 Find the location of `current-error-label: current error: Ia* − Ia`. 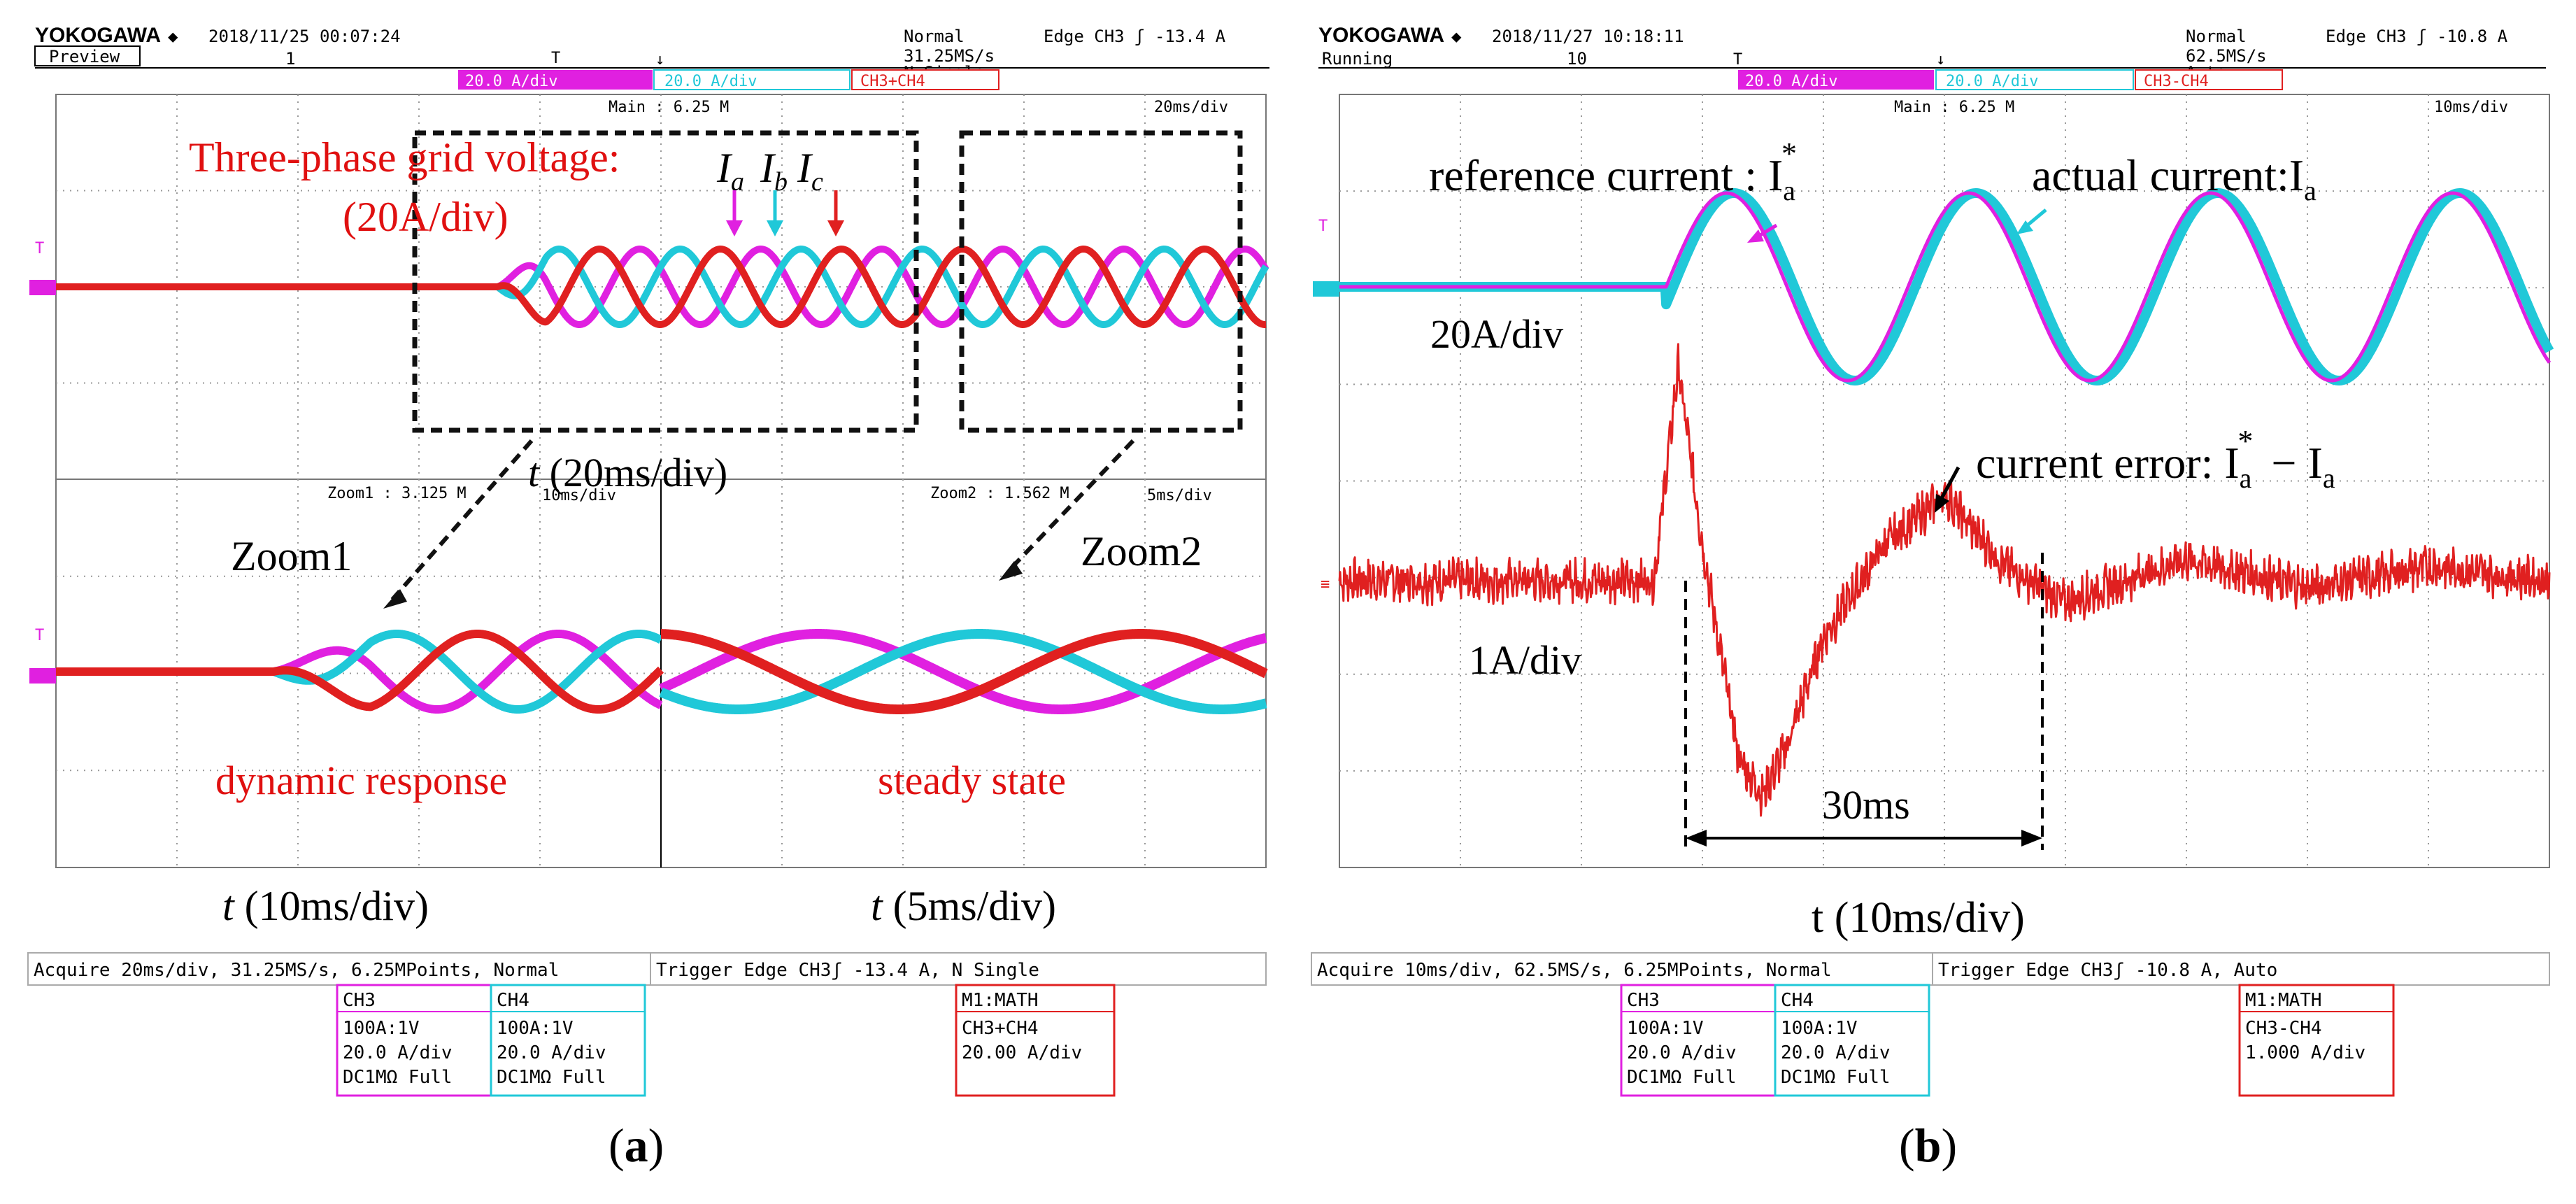

current-error-label: current error: Ia* − Ia is located at coordinates (2155, 459).